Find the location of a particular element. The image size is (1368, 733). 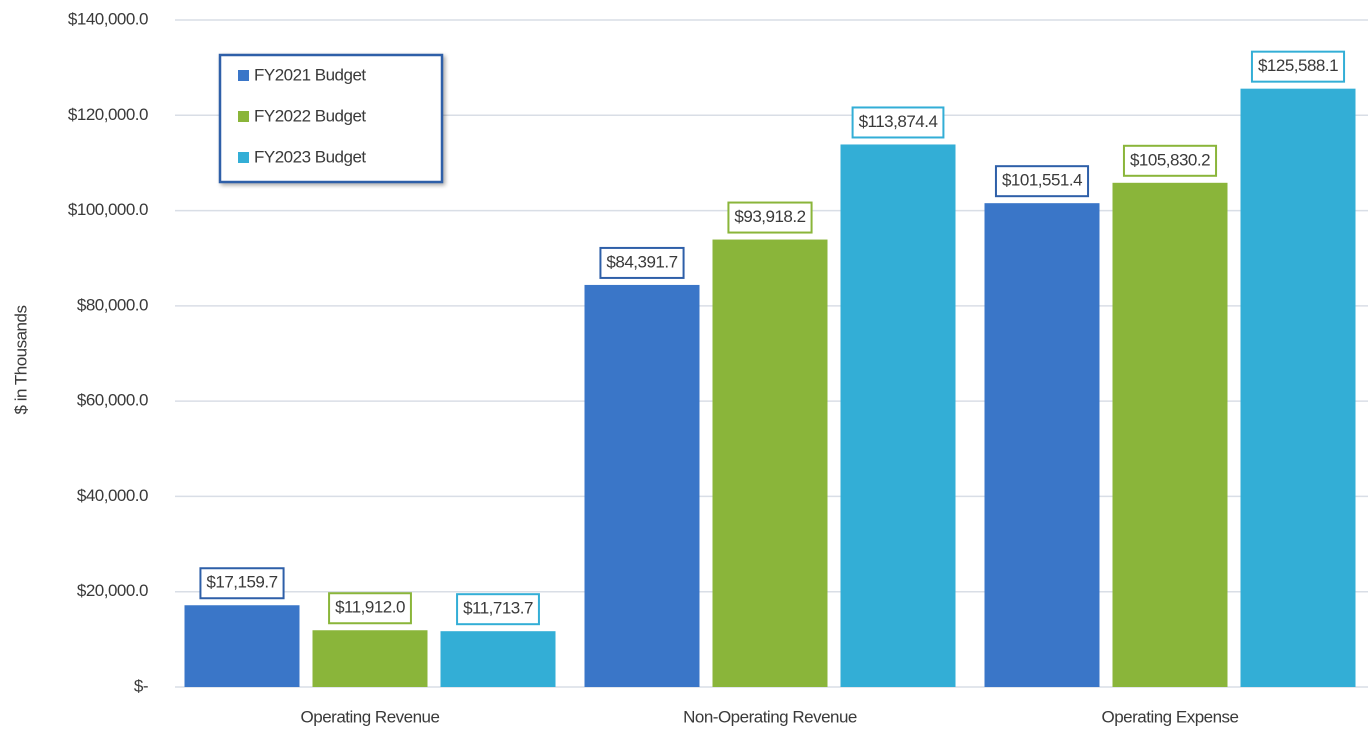

data-label: $105,830.2 is located at coordinates (1170, 160).